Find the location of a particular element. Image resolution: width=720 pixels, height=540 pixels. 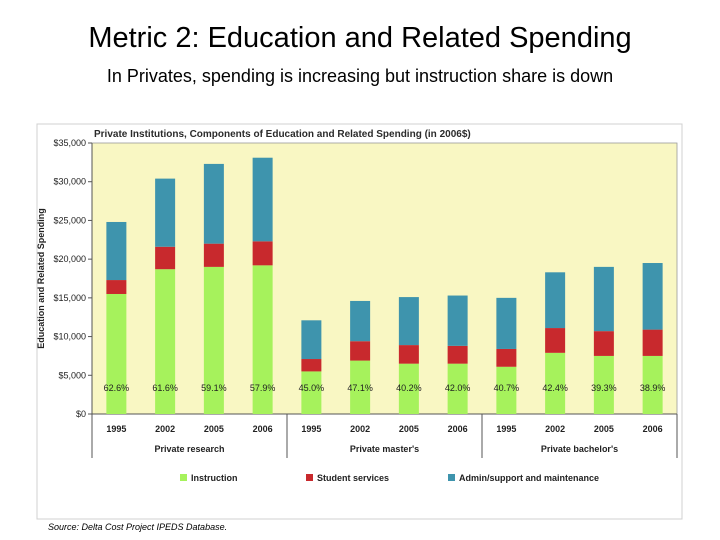

data-label: 47.1% is located at coordinates (360, 388).